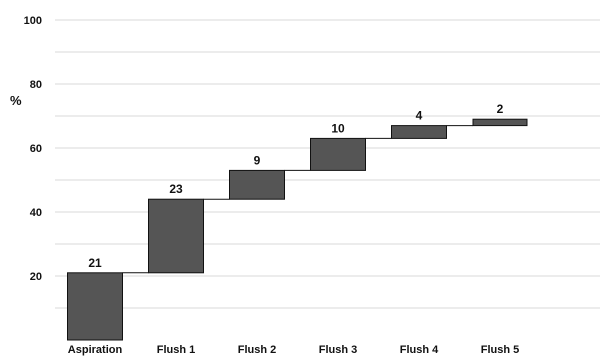 The image size is (609, 356). Describe the element at coordinates (176, 189) in the screenshot. I see `data-label: 23` at that location.